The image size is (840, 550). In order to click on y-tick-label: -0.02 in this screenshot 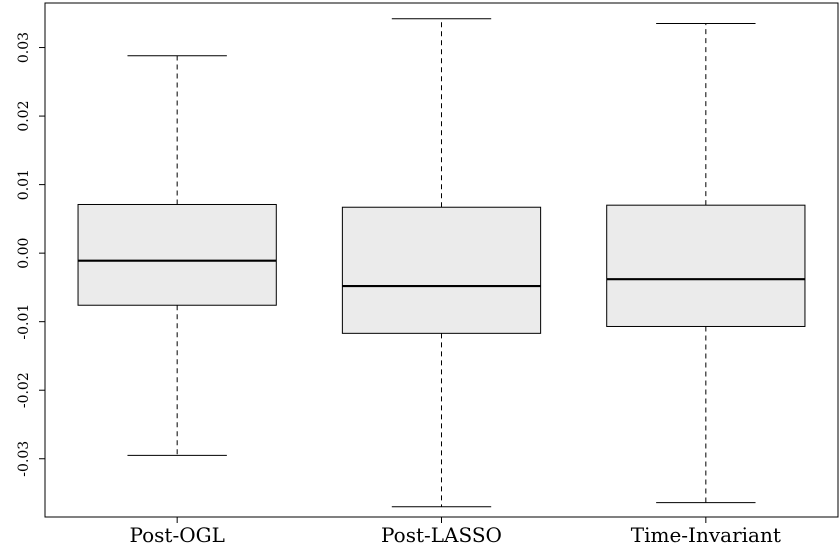, I will do `click(24, 390)`.